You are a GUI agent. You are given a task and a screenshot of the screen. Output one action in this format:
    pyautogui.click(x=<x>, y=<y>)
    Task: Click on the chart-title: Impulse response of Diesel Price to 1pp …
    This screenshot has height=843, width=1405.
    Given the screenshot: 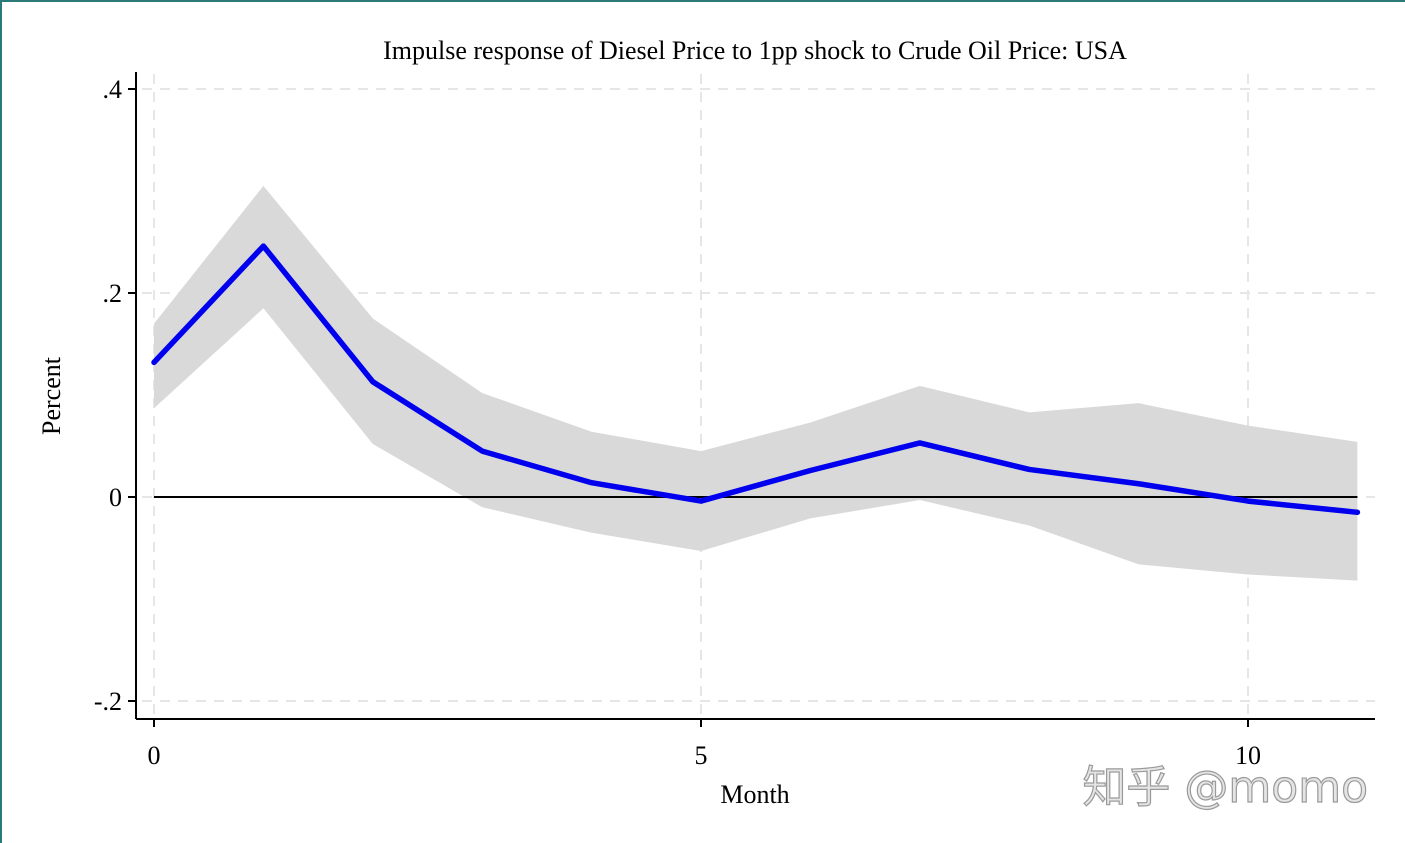 What is the action you would take?
    pyautogui.click(x=755, y=50)
    